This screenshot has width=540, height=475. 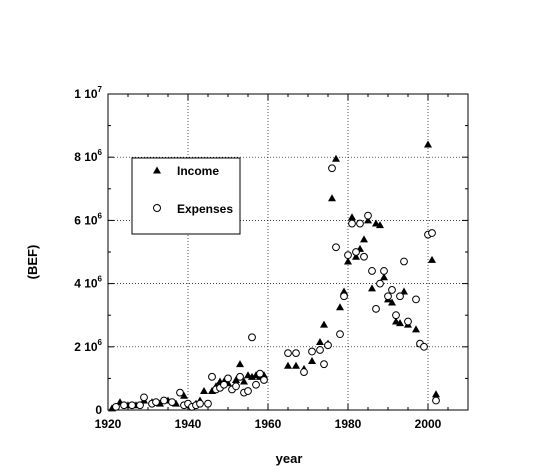 I want to click on y-tick-label: 2 106, so click(x=88, y=346).